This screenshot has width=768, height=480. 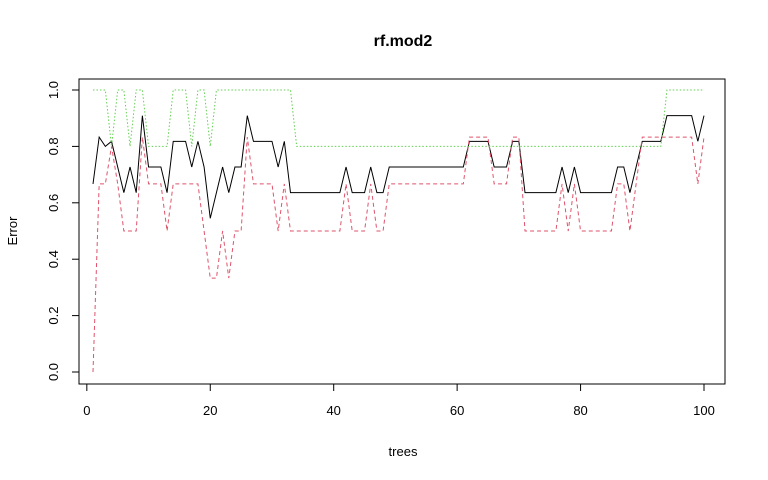 What do you see at coordinates (63, 231) in the screenshot?
I see `y-axis: 0.0 0.2 0.4 0.6 0.8 1.0` at bounding box center [63, 231].